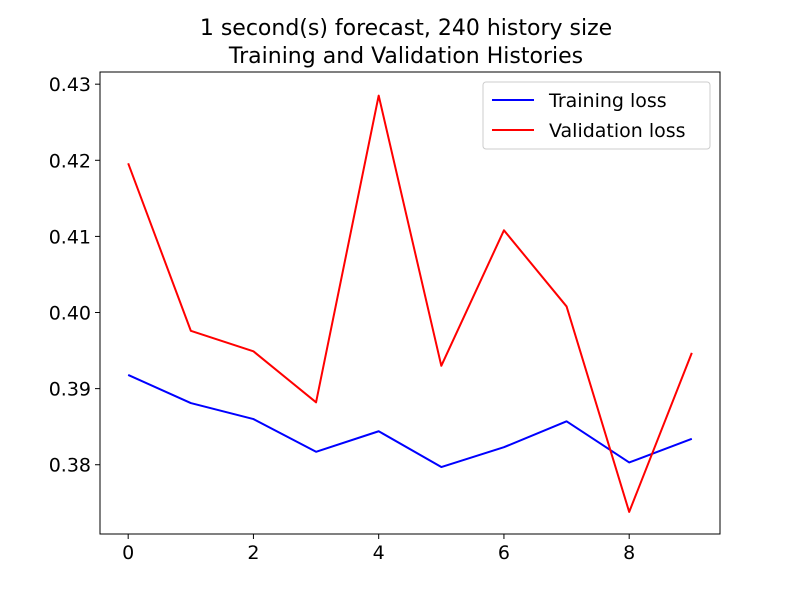  What do you see at coordinates (607, 101) in the screenshot?
I see `legend-label-training: Training loss` at bounding box center [607, 101].